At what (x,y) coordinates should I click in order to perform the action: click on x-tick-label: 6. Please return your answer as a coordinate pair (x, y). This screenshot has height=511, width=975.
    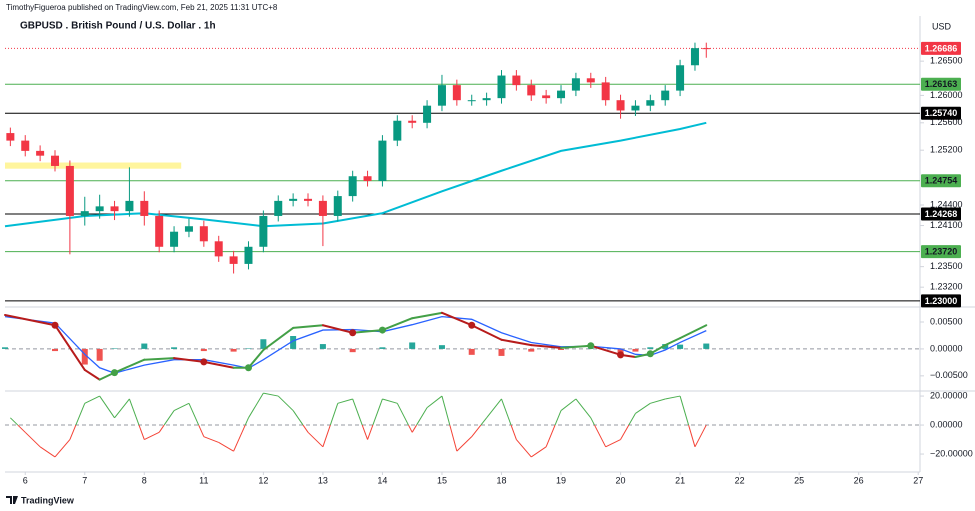
    Looking at the image, I should click on (25, 480).